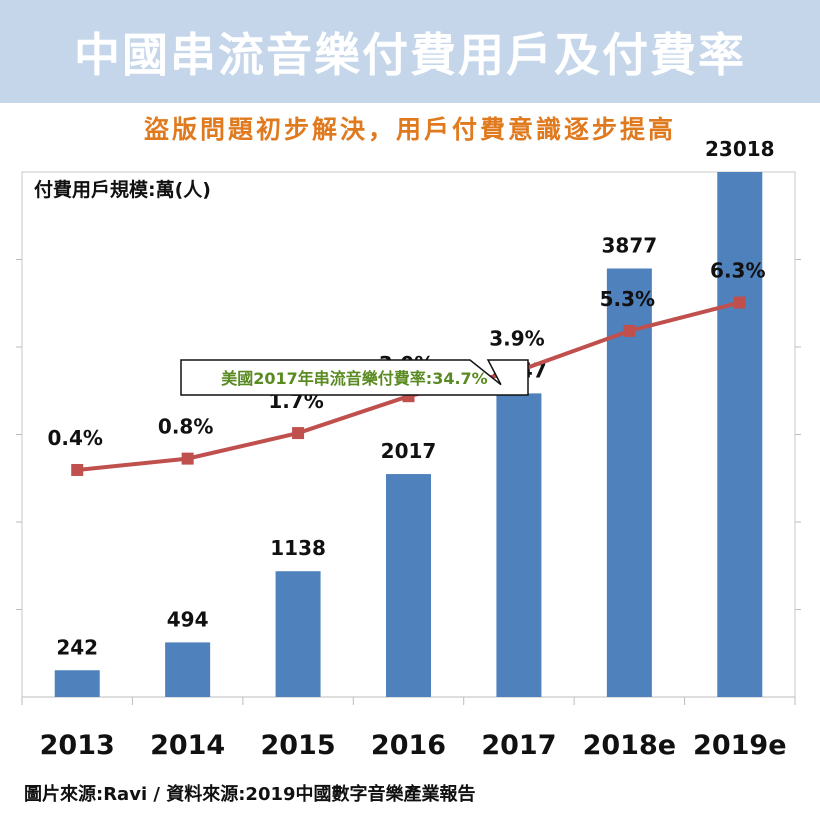 Image resolution: width=820 pixels, height=820 pixels. I want to click on callout-text: 美國2017年串流音樂付費率:34.7%, so click(354, 378).